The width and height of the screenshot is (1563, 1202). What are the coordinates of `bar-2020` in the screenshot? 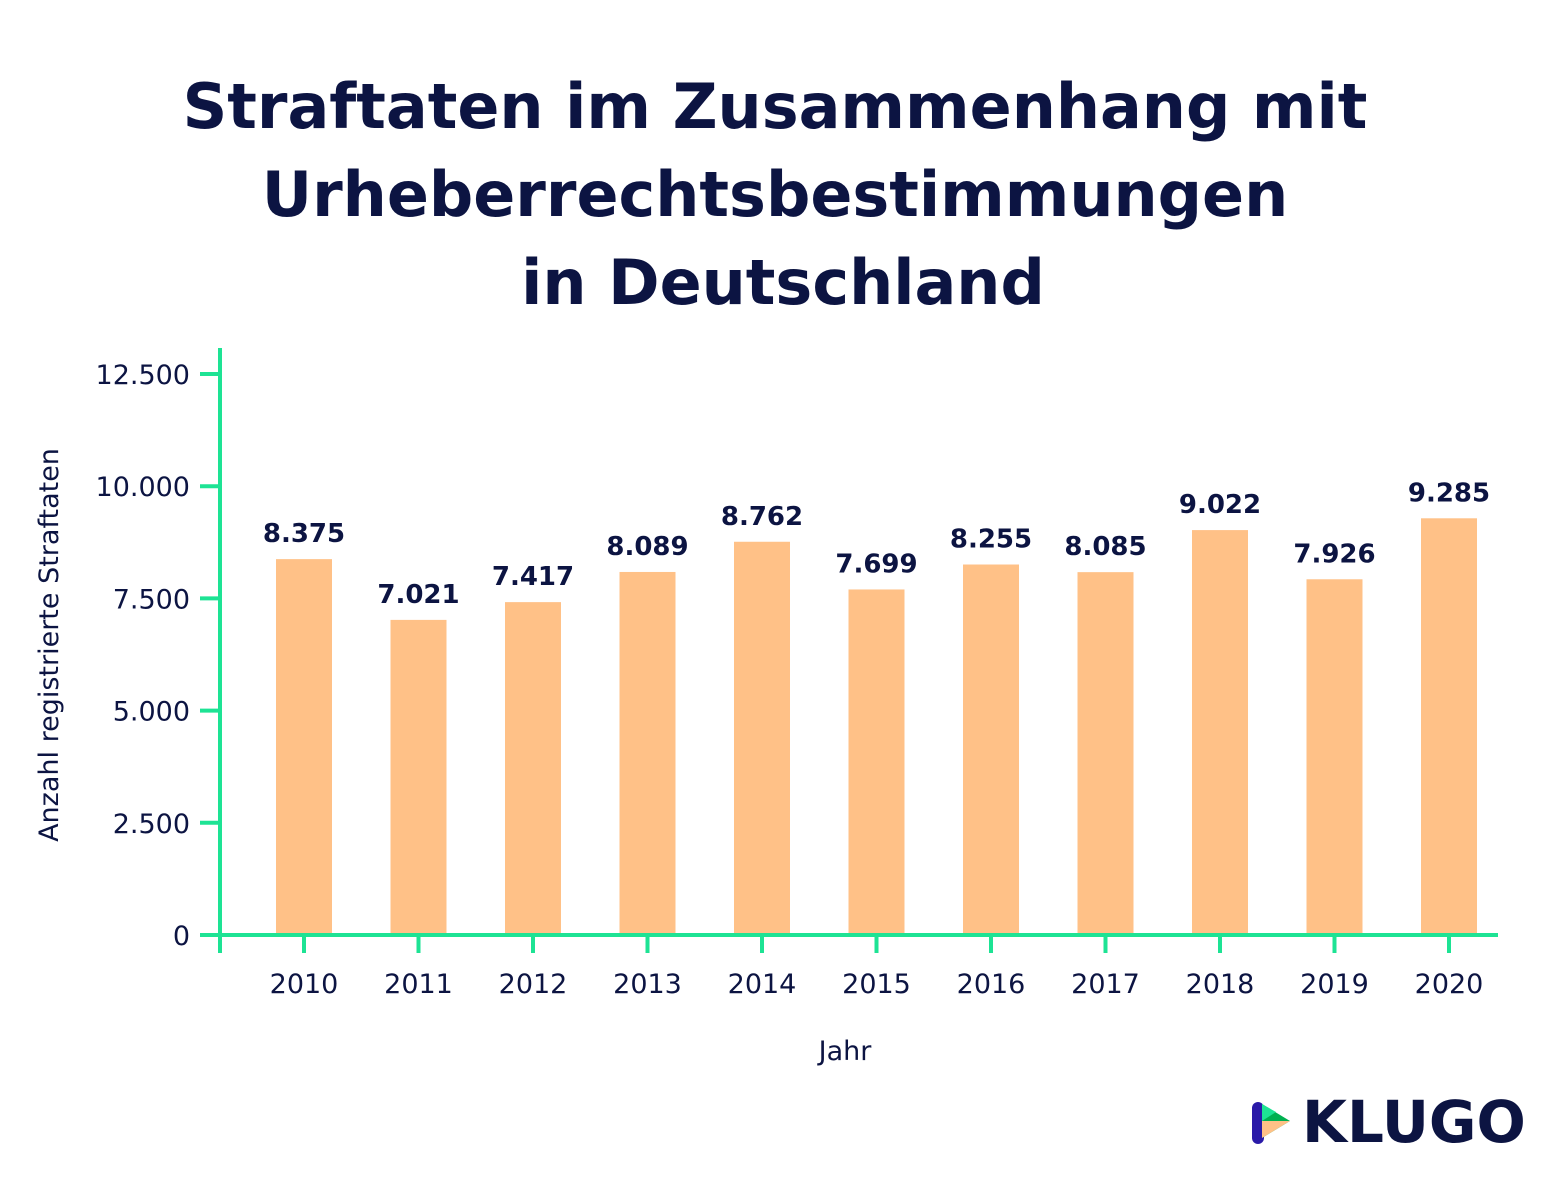 It's located at (1449, 726).